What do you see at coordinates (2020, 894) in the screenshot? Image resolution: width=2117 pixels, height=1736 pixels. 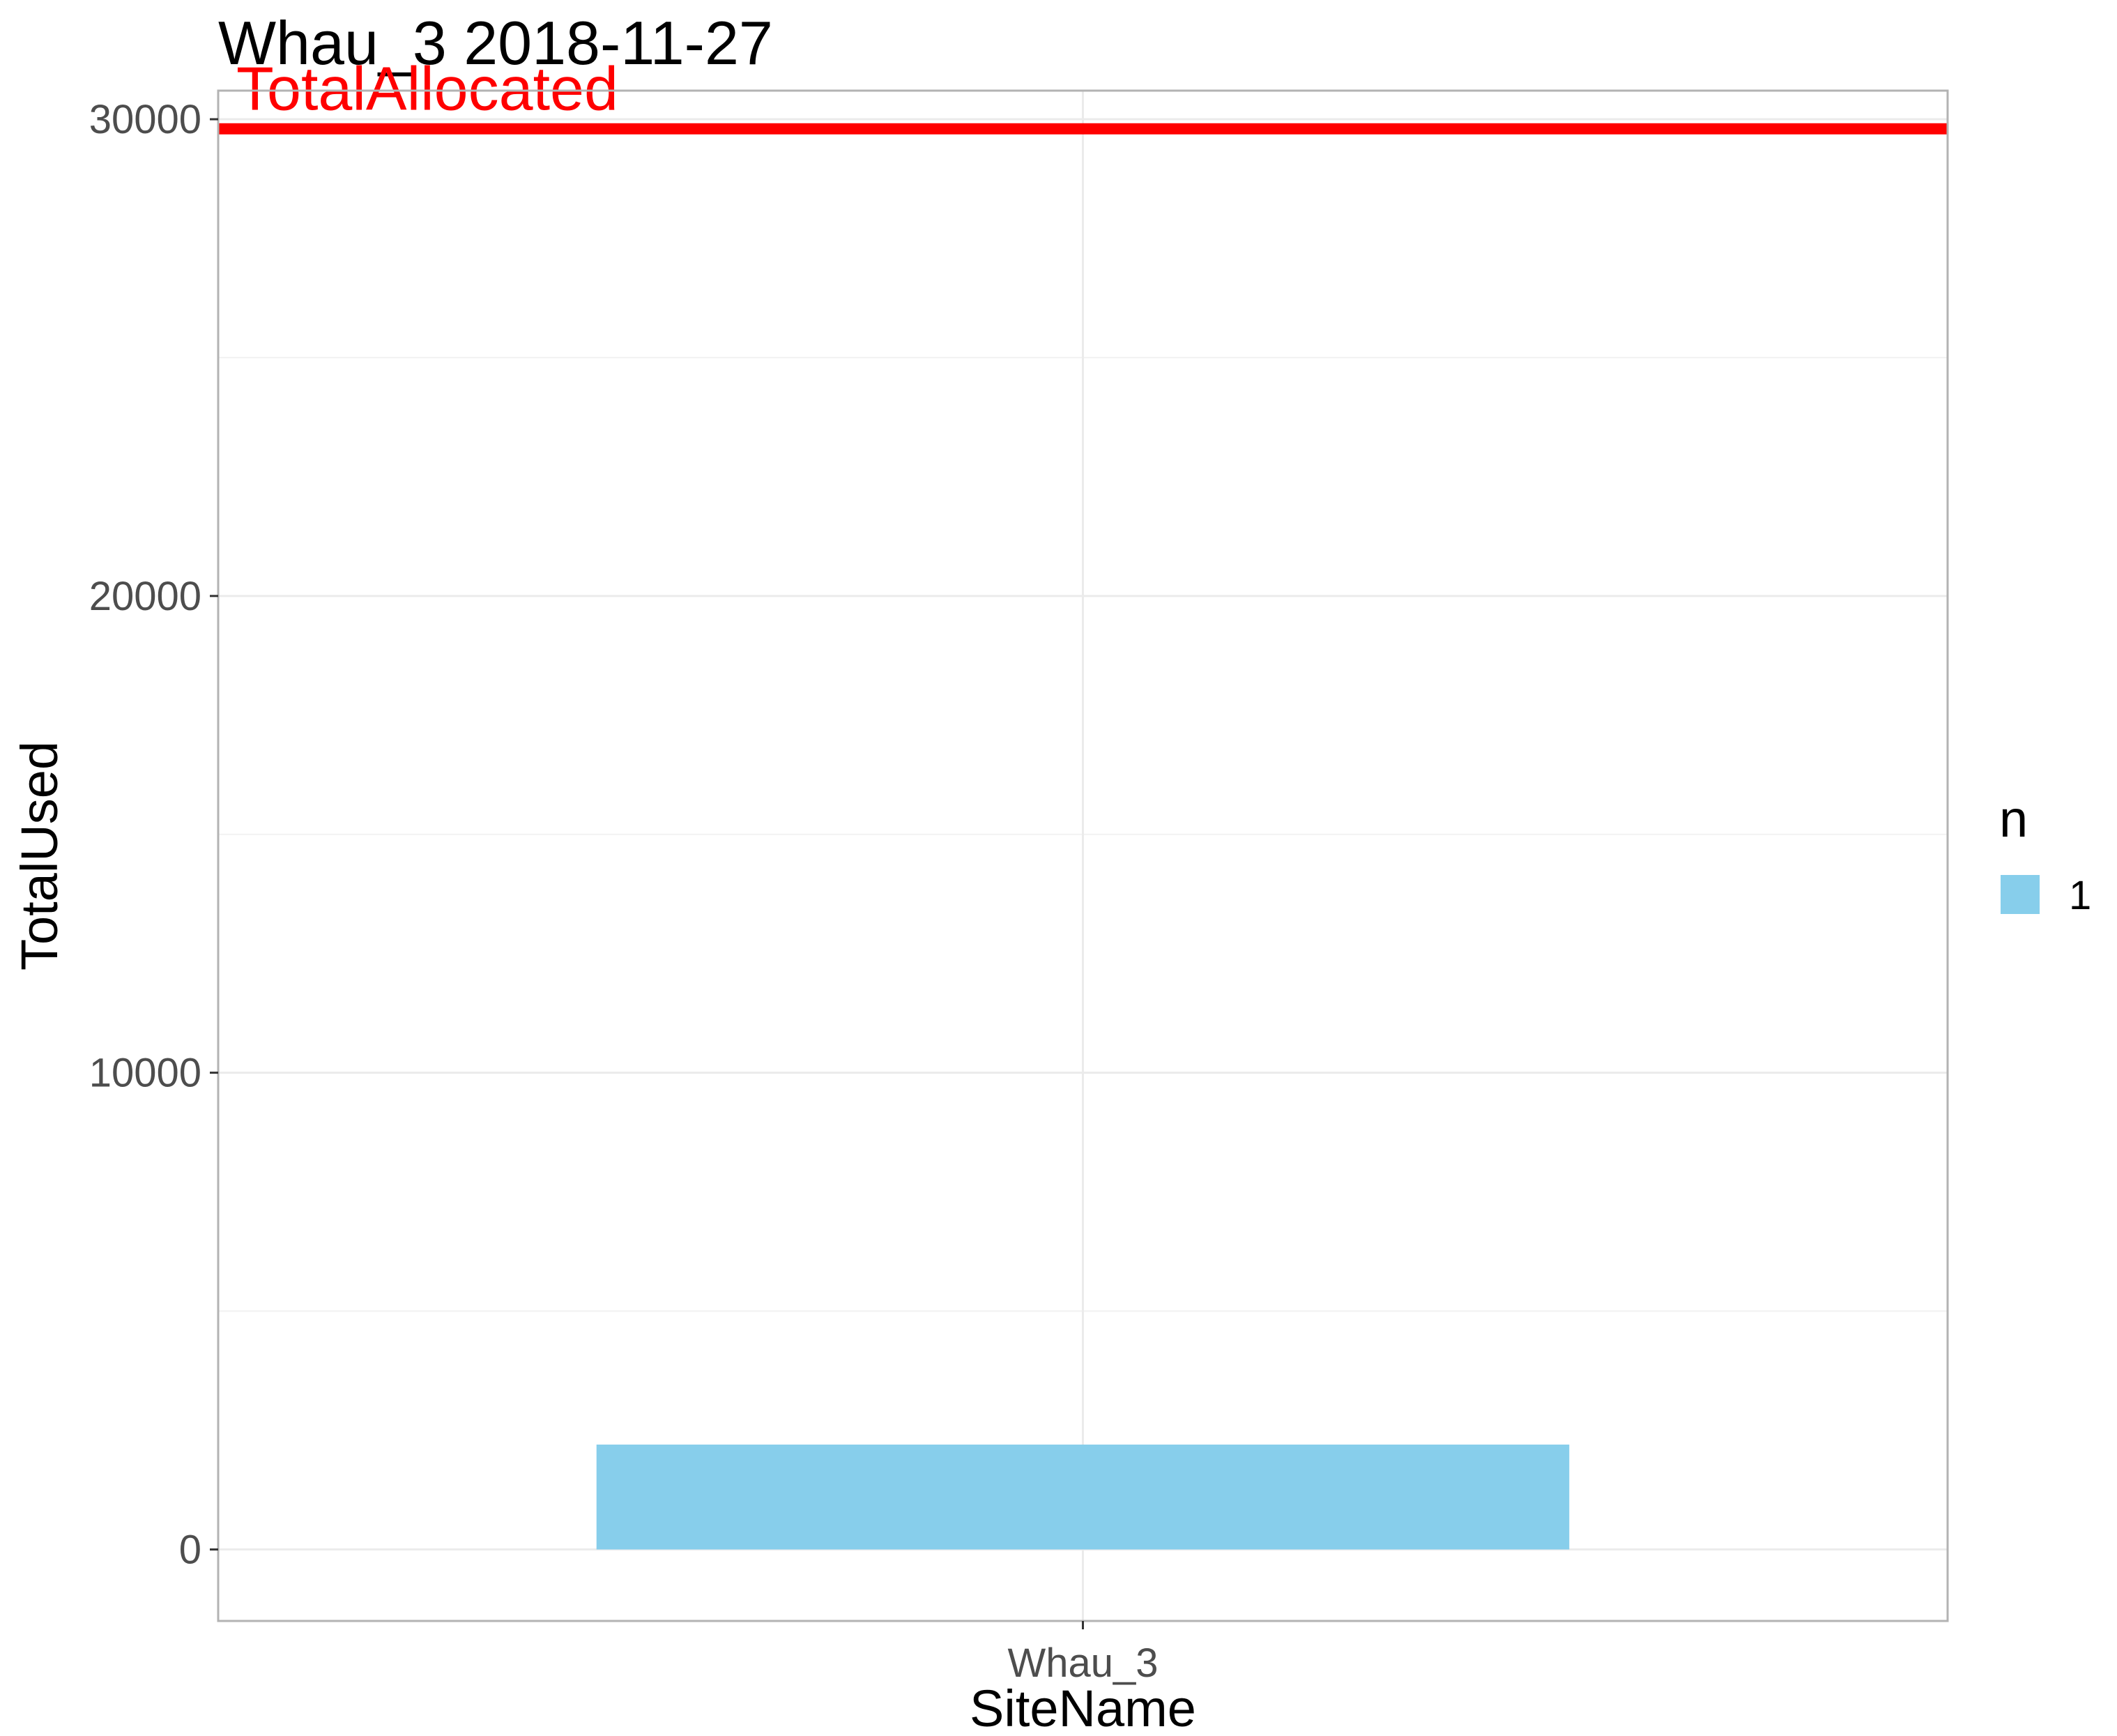 I see `legend-key` at bounding box center [2020, 894].